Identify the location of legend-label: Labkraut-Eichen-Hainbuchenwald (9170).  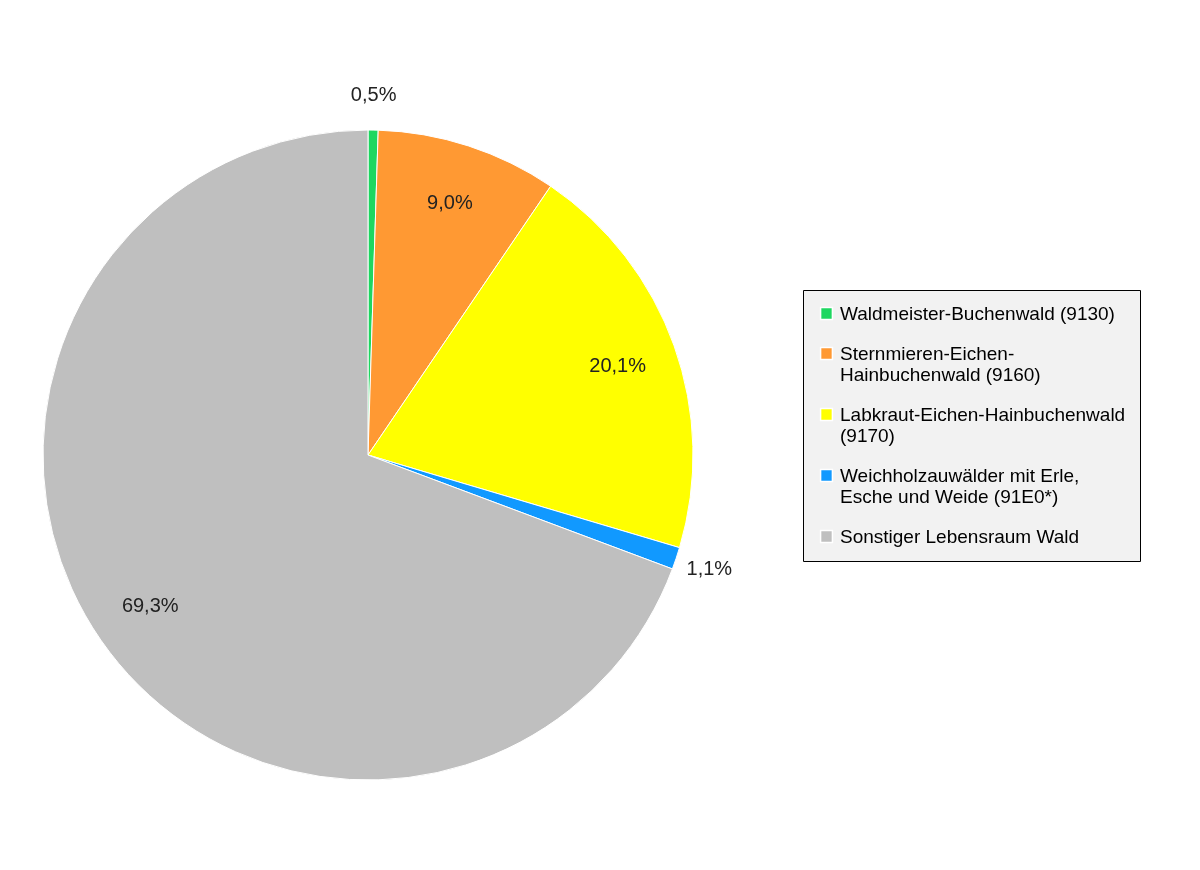
(983, 424).